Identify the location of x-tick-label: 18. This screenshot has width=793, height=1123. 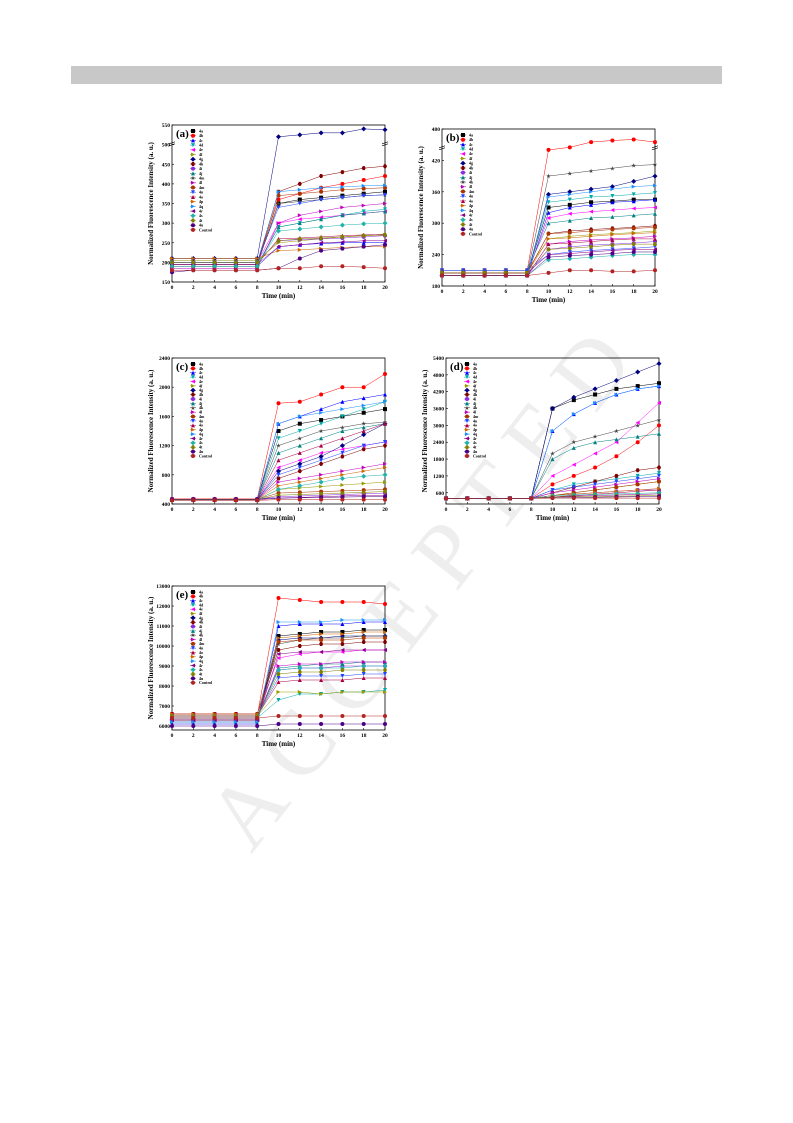
(634, 292).